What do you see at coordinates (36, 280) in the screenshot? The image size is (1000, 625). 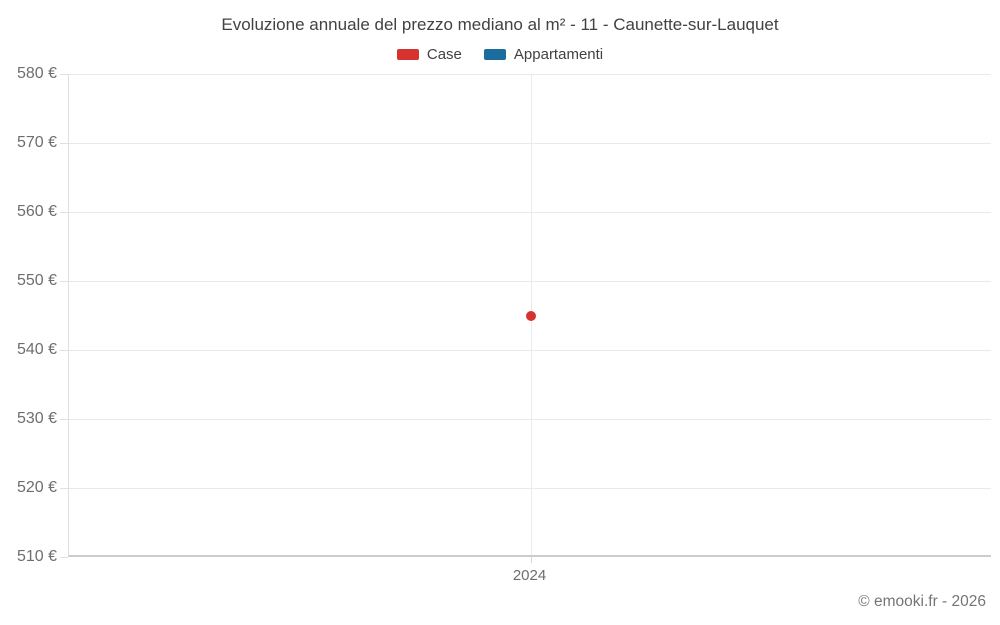 I see `y-axis-tick-label: 550 €` at bounding box center [36, 280].